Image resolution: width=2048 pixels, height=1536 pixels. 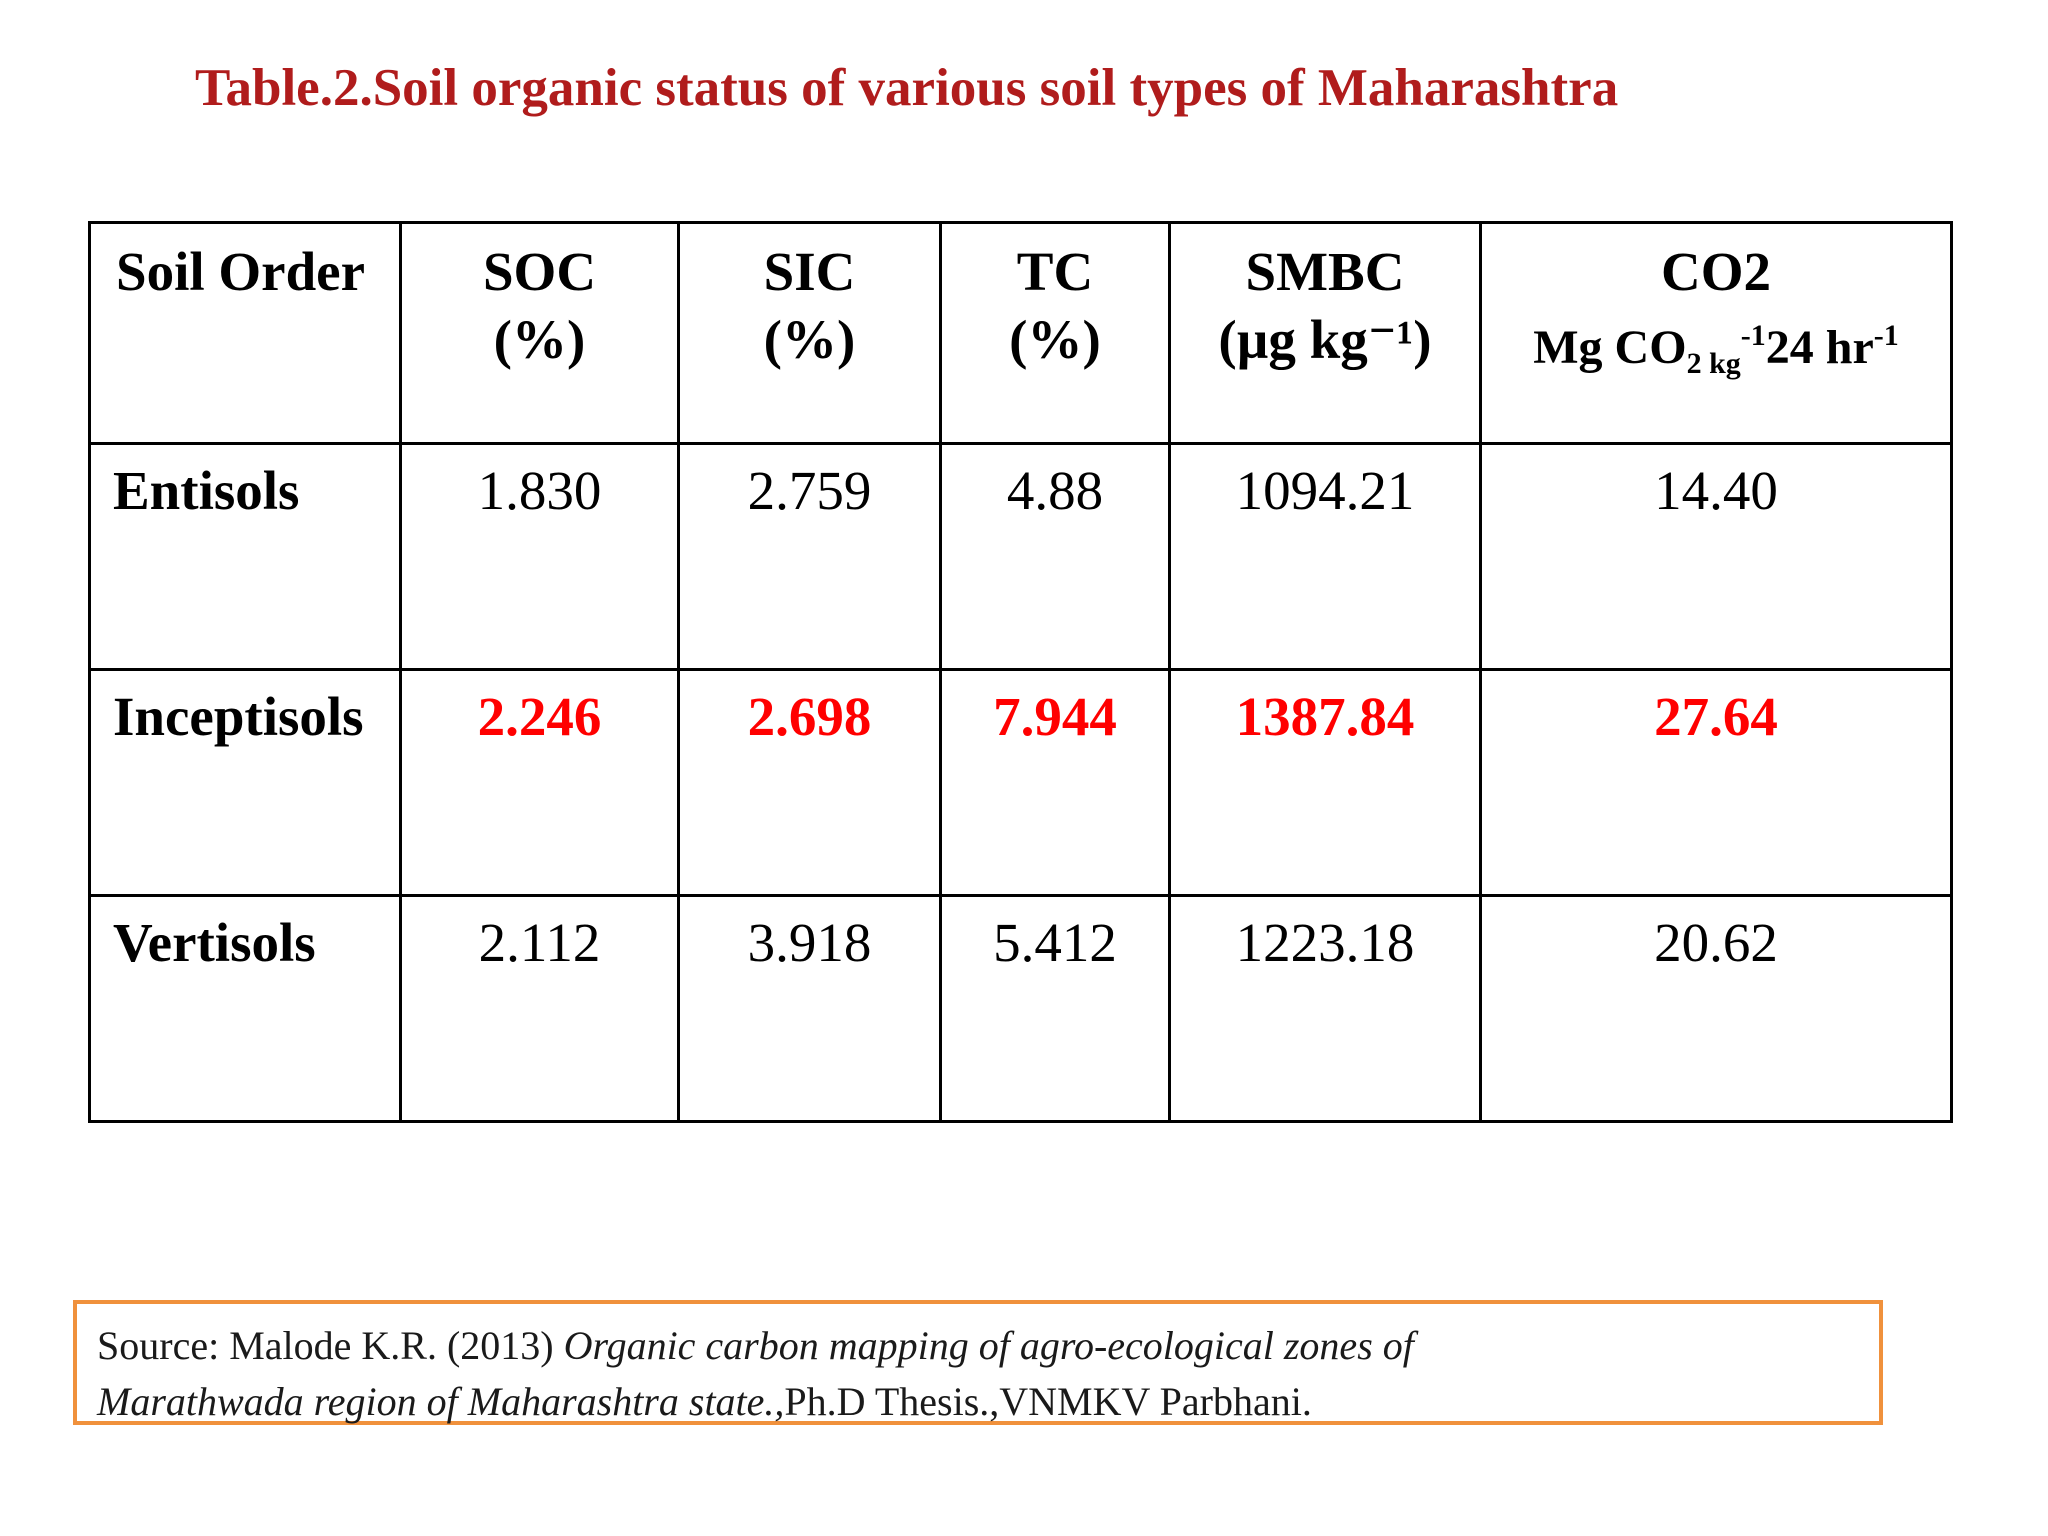 What do you see at coordinates (1325, 782) in the screenshot?
I see `table-cell: 1387.84` at bounding box center [1325, 782].